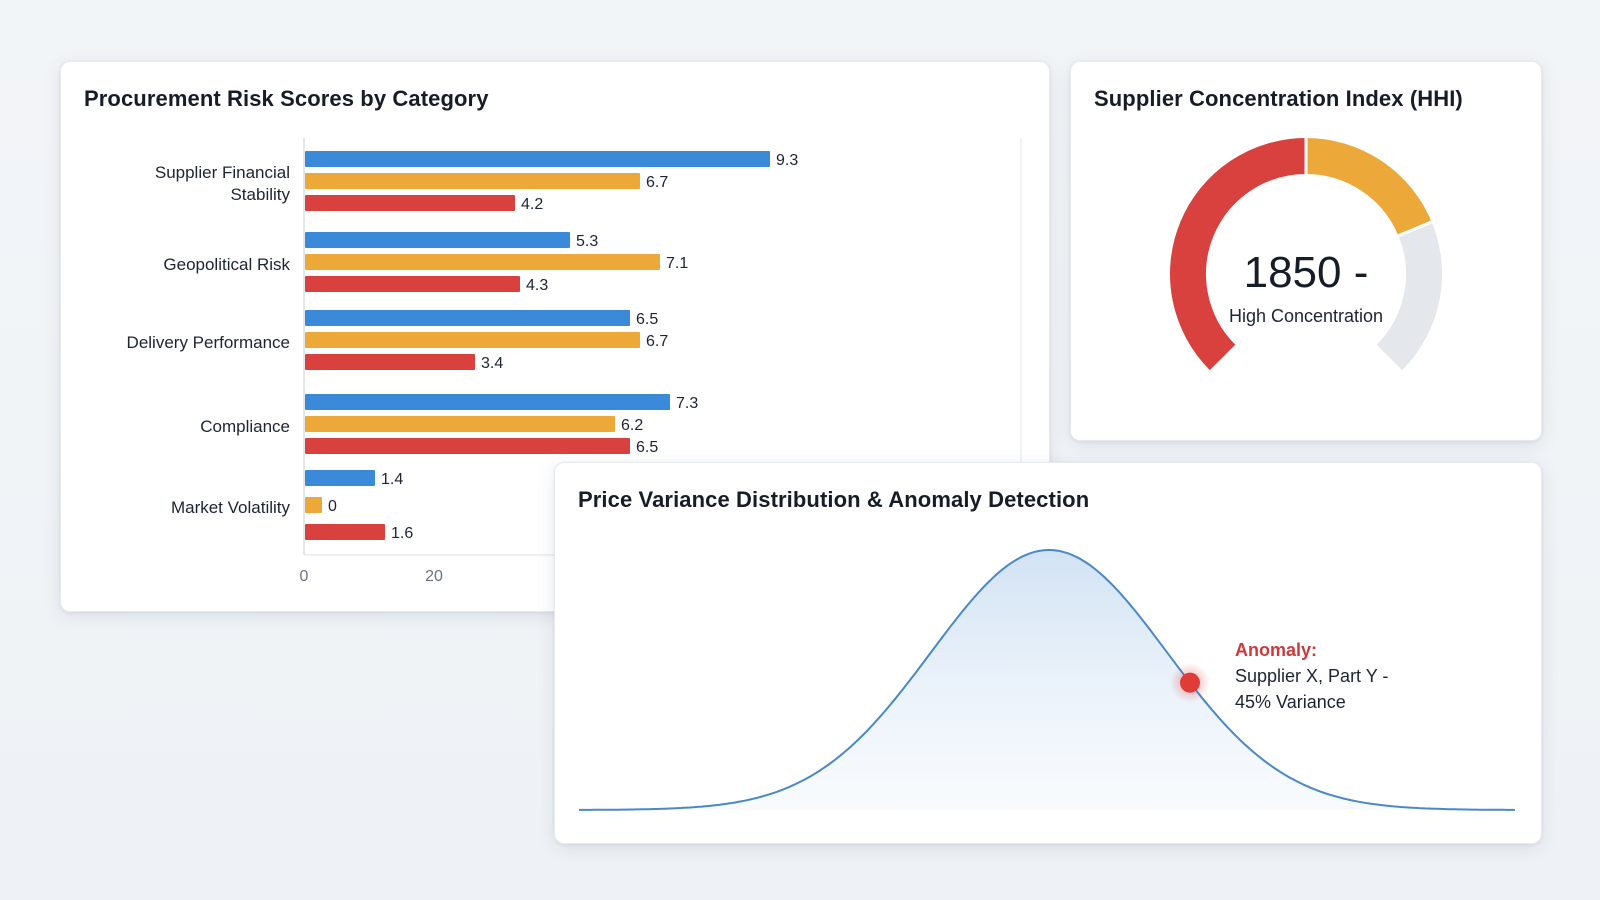 The height and width of the screenshot is (900, 1600). I want to click on anomaly-text: Supplier X, Part Y - 45% Variance, so click(1312, 689).